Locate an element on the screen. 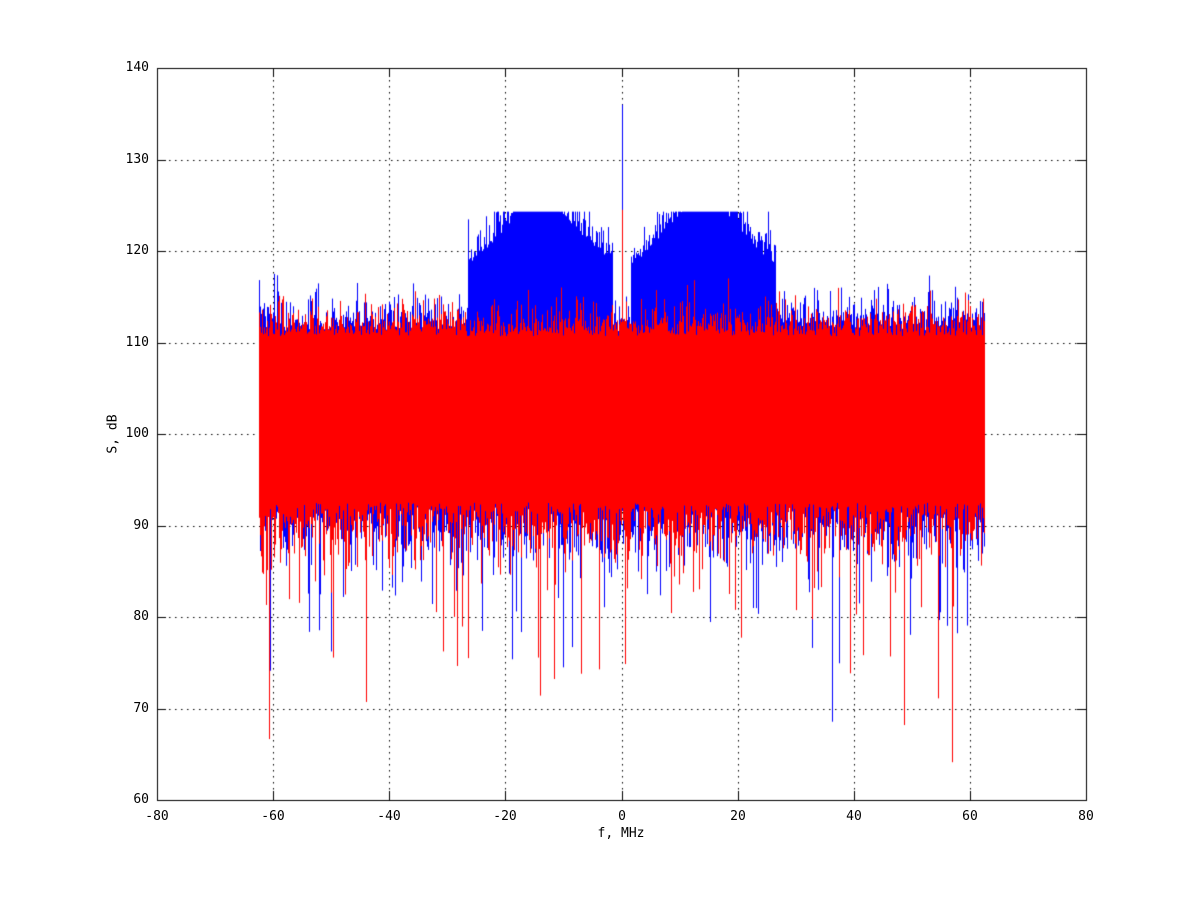 The width and height of the screenshot is (1200, 901). x-tick-label: -40 is located at coordinates (389, 816).